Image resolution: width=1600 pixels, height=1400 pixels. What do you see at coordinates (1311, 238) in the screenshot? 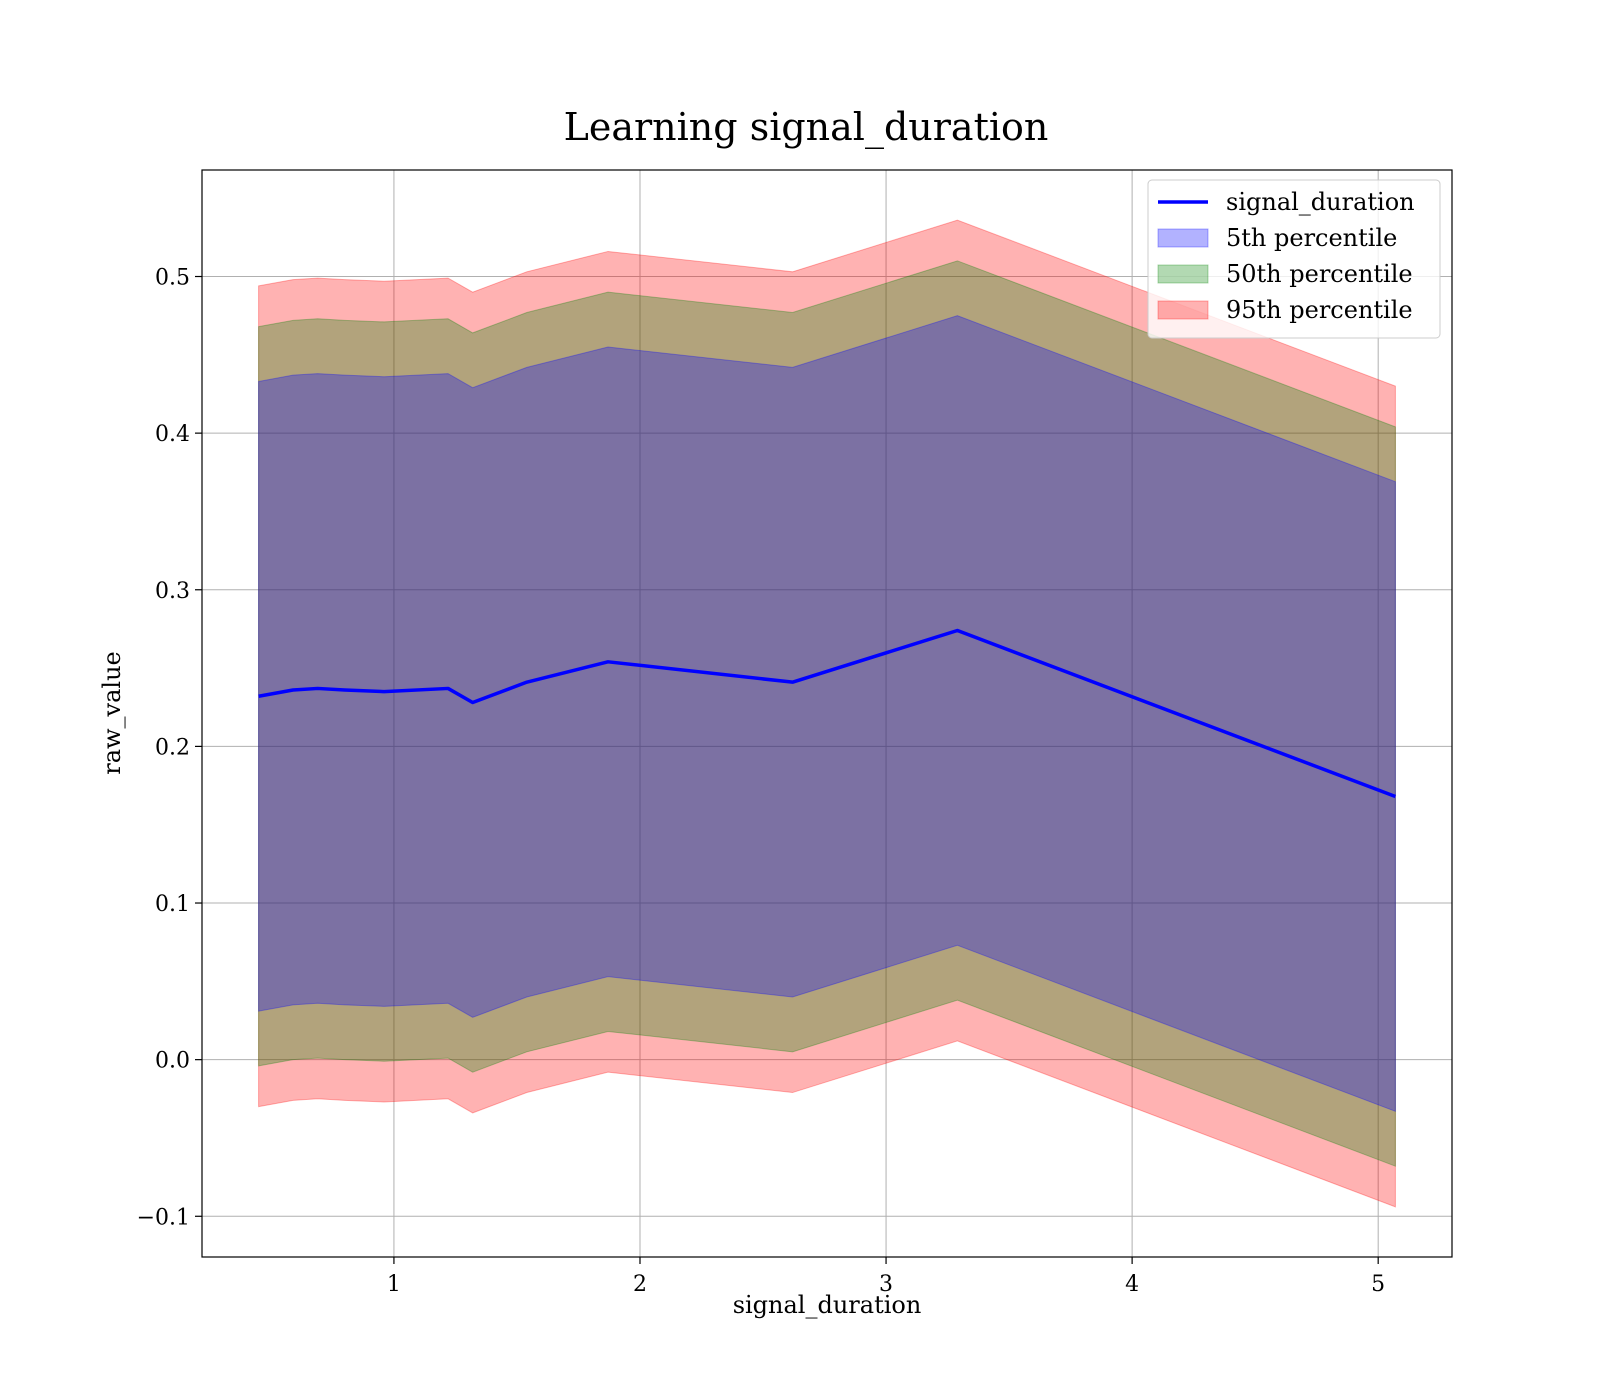
I see `legend-label: 5th percentile` at bounding box center [1311, 238].